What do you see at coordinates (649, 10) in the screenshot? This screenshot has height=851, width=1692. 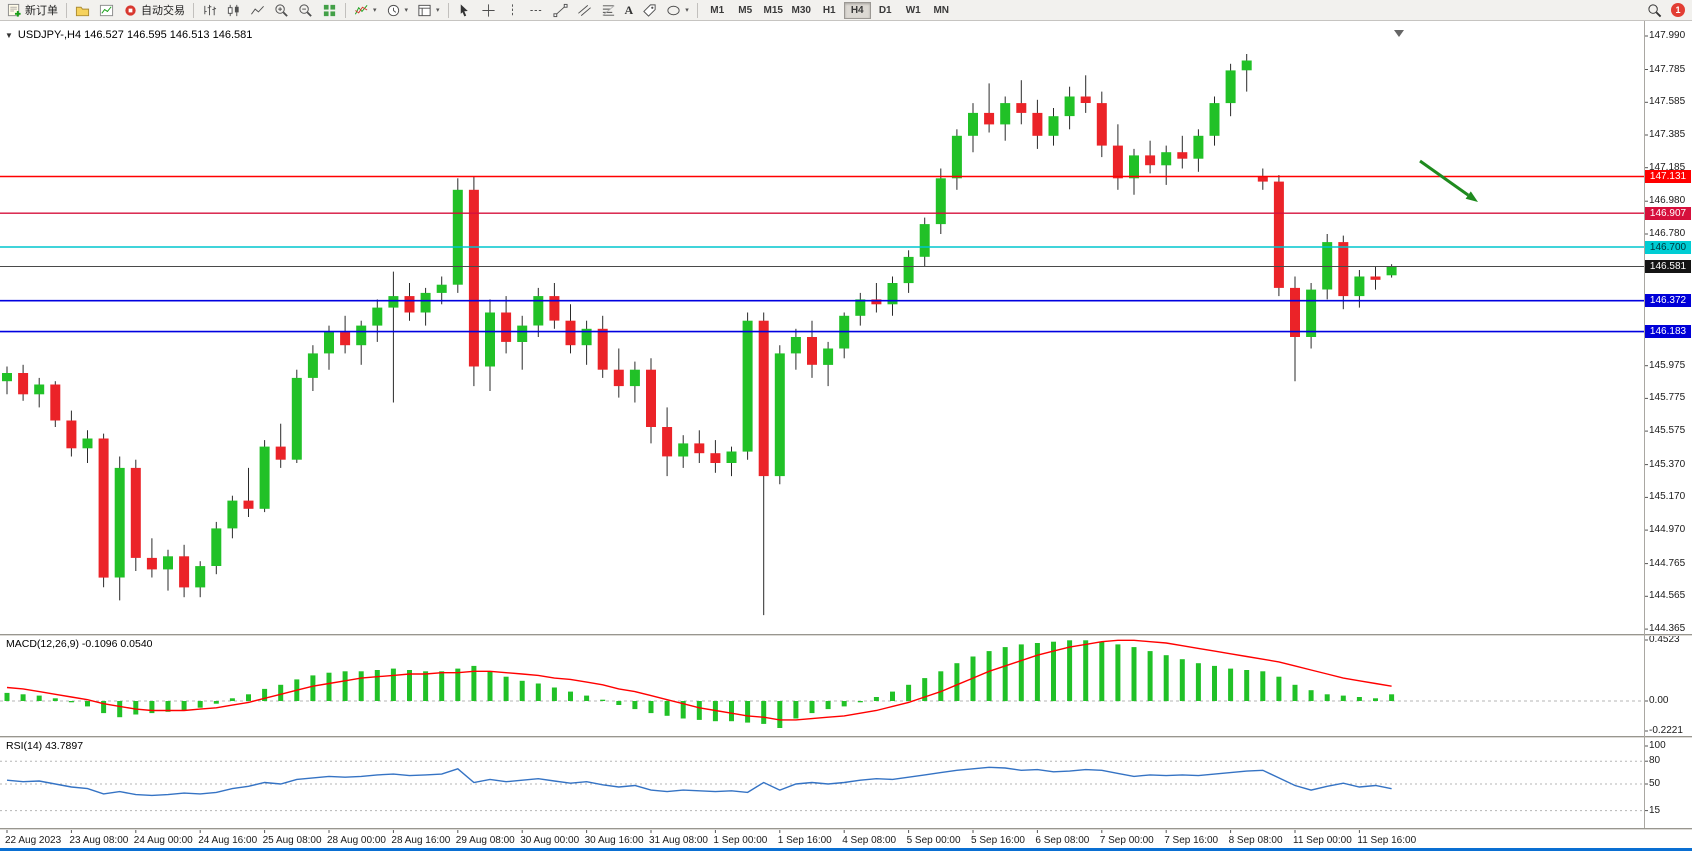 I see `label-tool-button` at bounding box center [649, 10].